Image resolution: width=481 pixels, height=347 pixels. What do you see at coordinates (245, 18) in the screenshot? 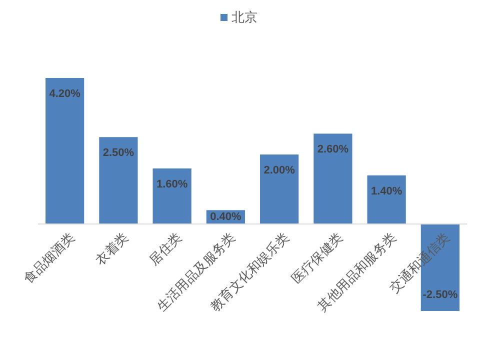
I see `legend-label: 北京` at bounding box center [245, 18].